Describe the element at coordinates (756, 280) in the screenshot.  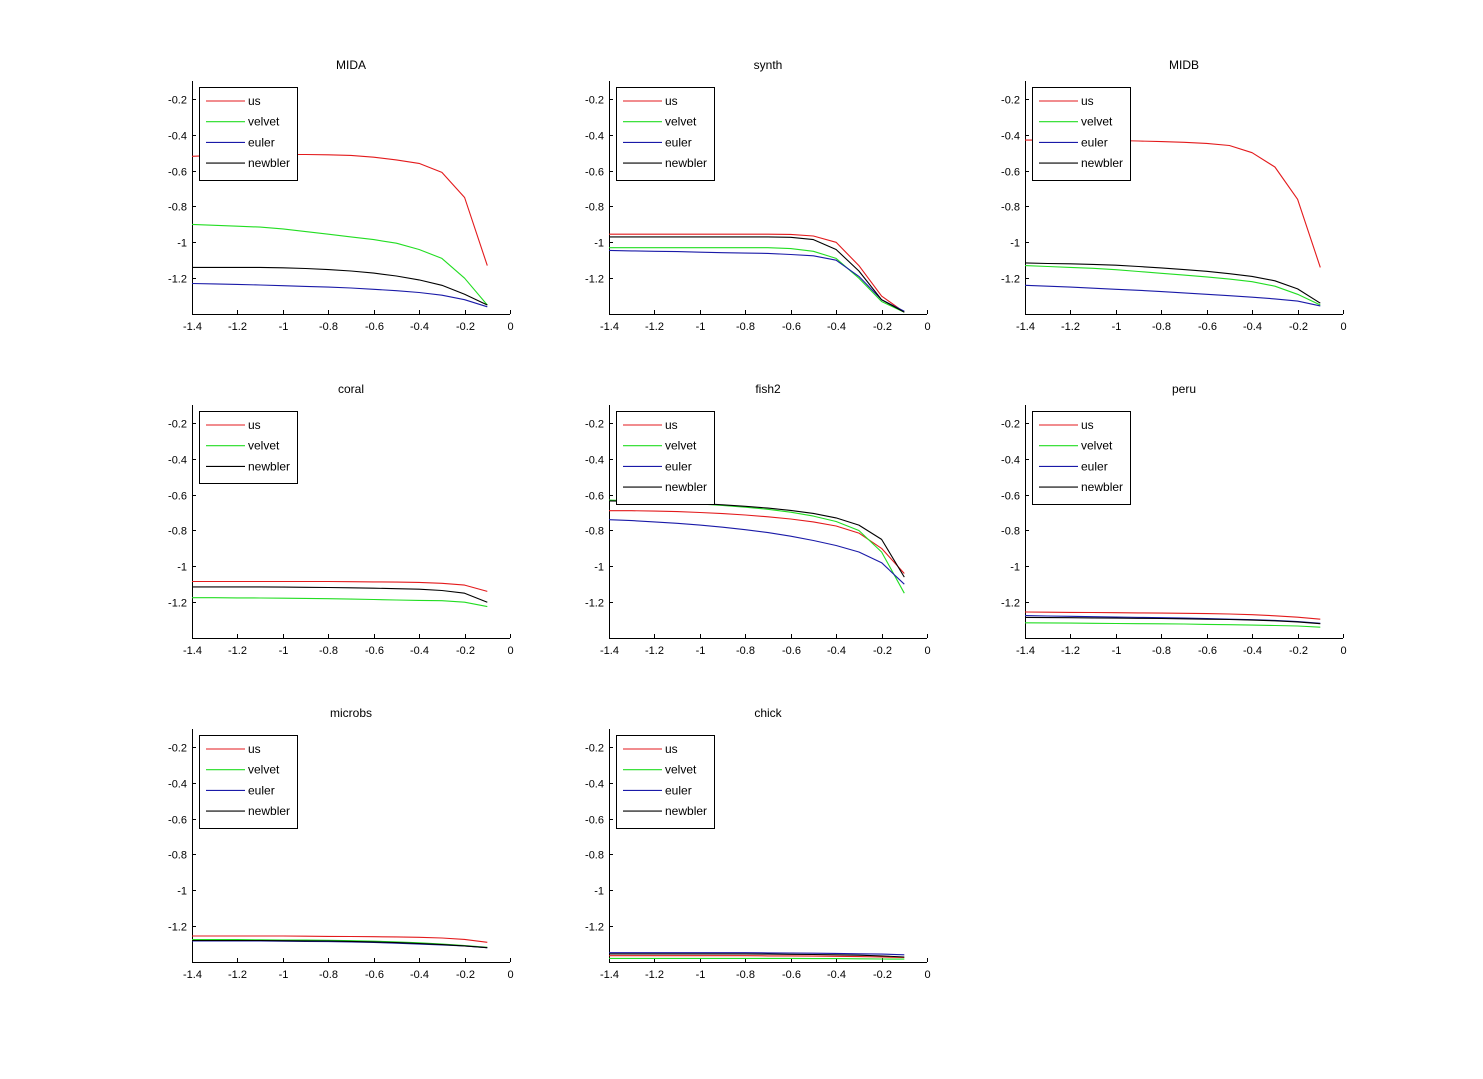
I see `series-line-euler` at that location.